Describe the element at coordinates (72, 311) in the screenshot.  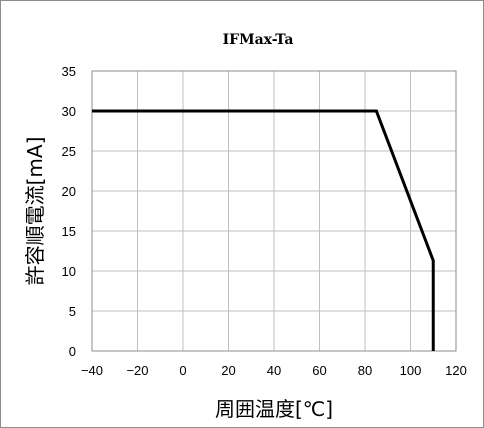
I see `y-tick-label: 5` at that location.